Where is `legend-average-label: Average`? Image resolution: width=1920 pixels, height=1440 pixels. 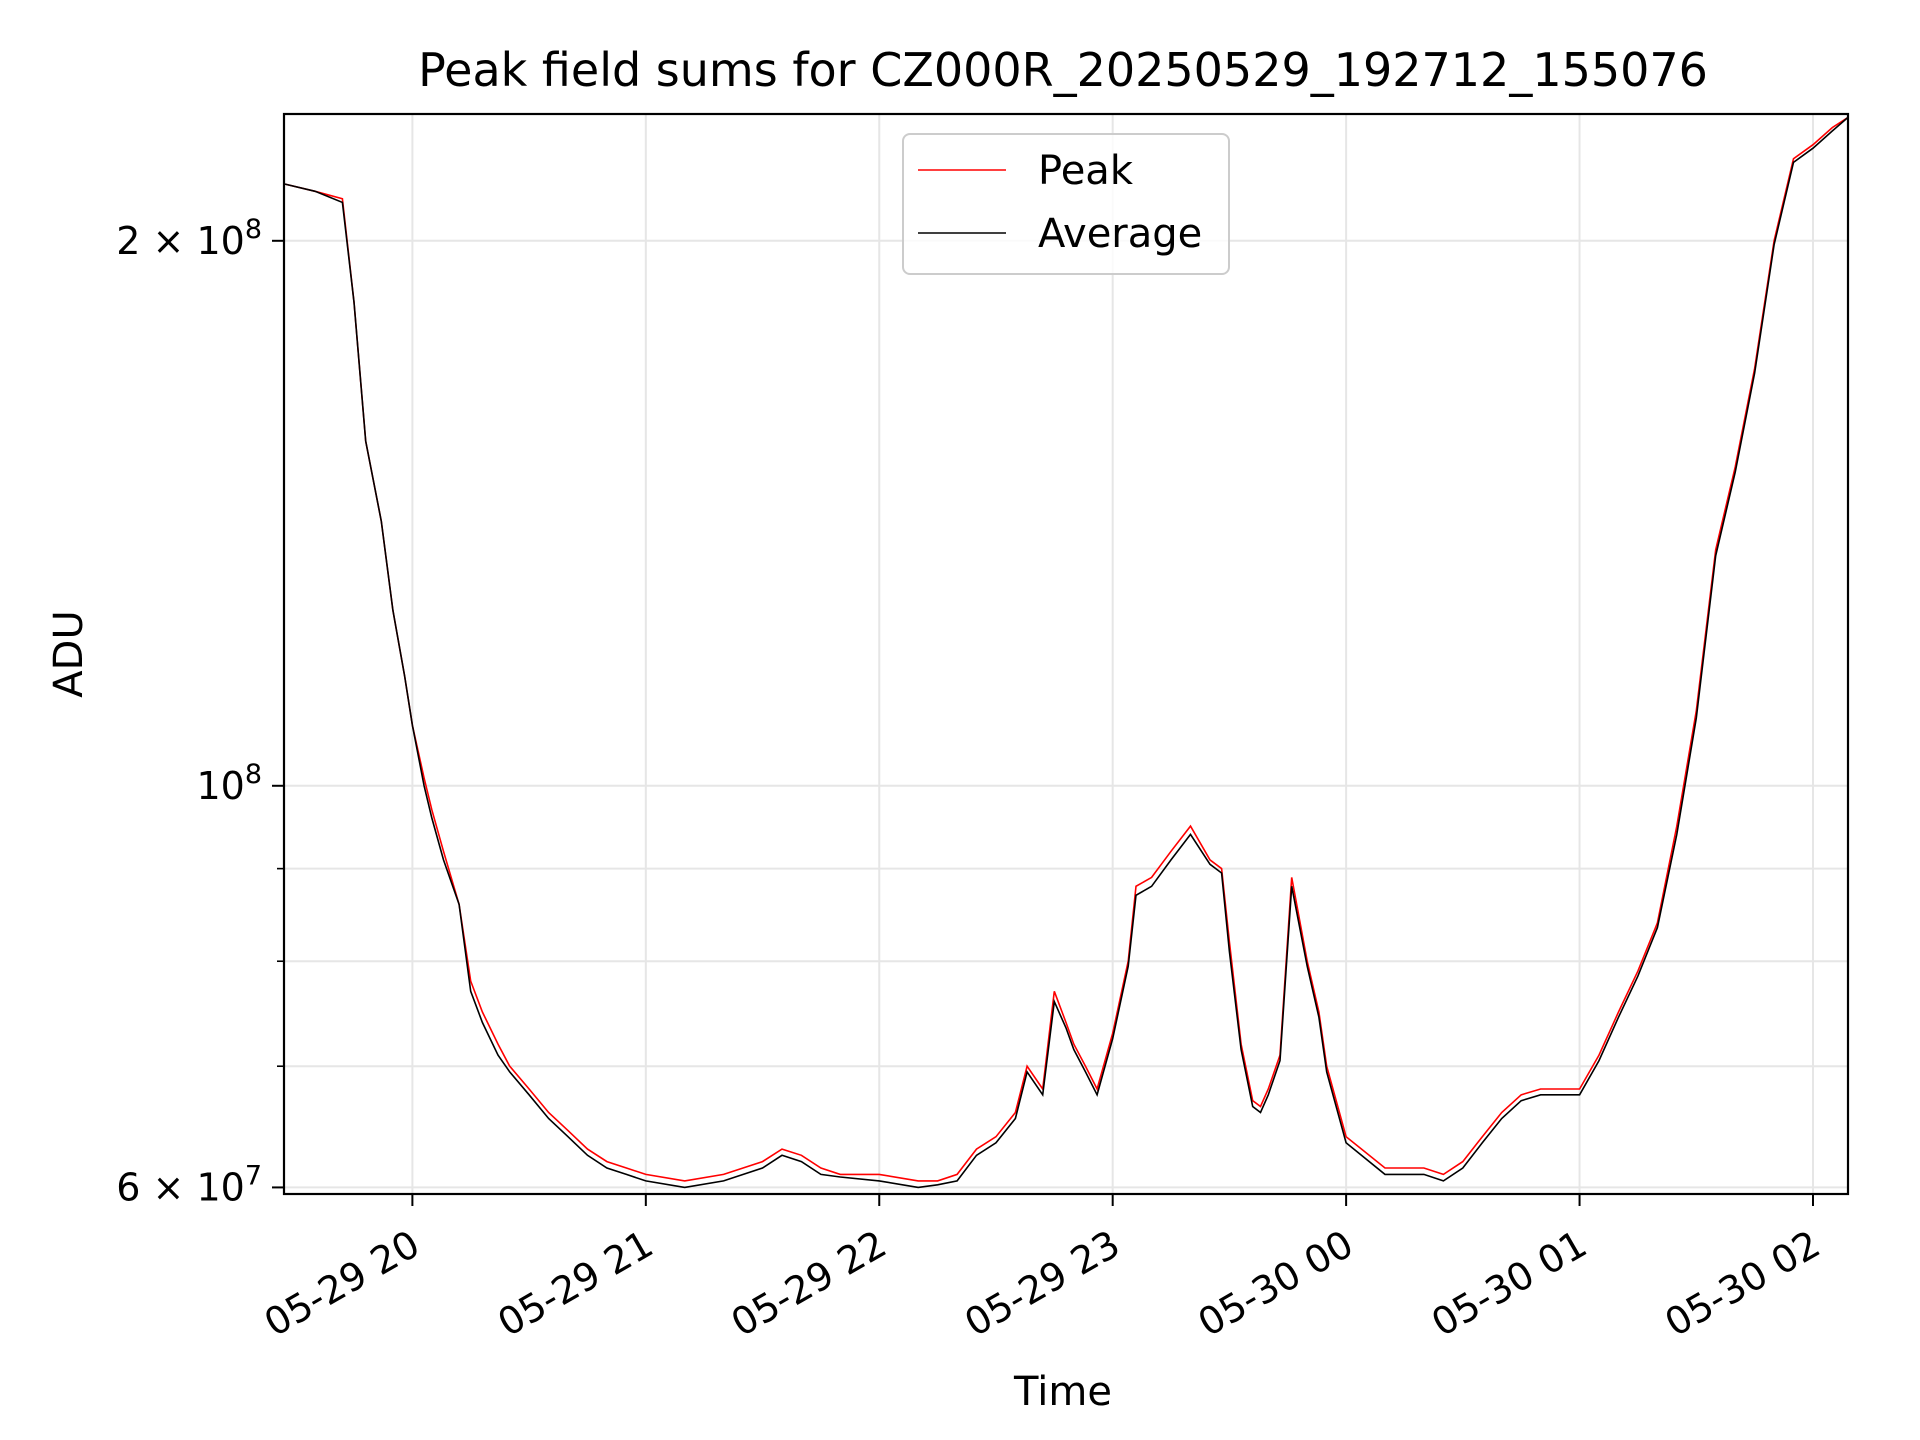 legend-average-label: Average is located at coordinates (1120, 234).